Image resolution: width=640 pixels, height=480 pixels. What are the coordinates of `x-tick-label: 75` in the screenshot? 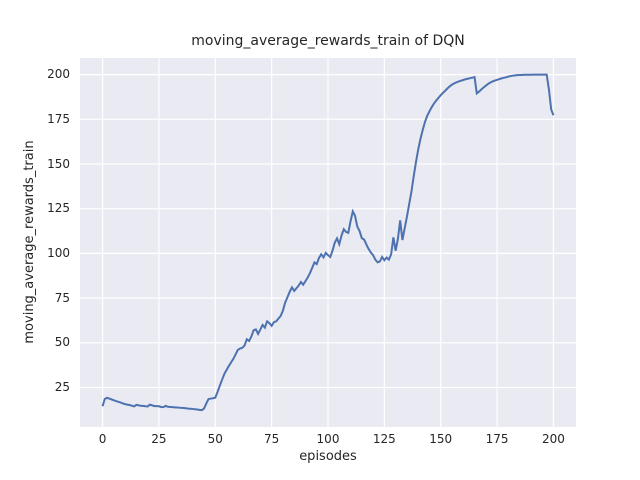 It's located at (271, 439).